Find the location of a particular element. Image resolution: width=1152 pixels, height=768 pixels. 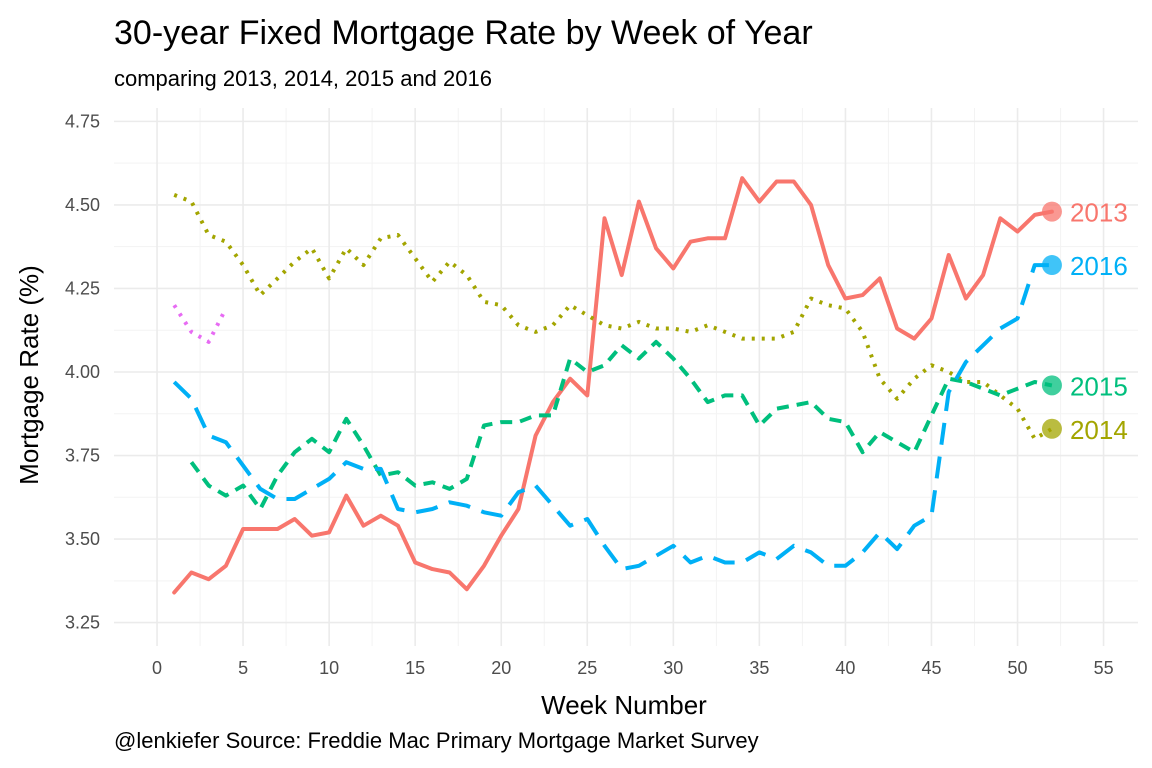

end-label-2015: 2015 is located at coordinates (1099, 386).